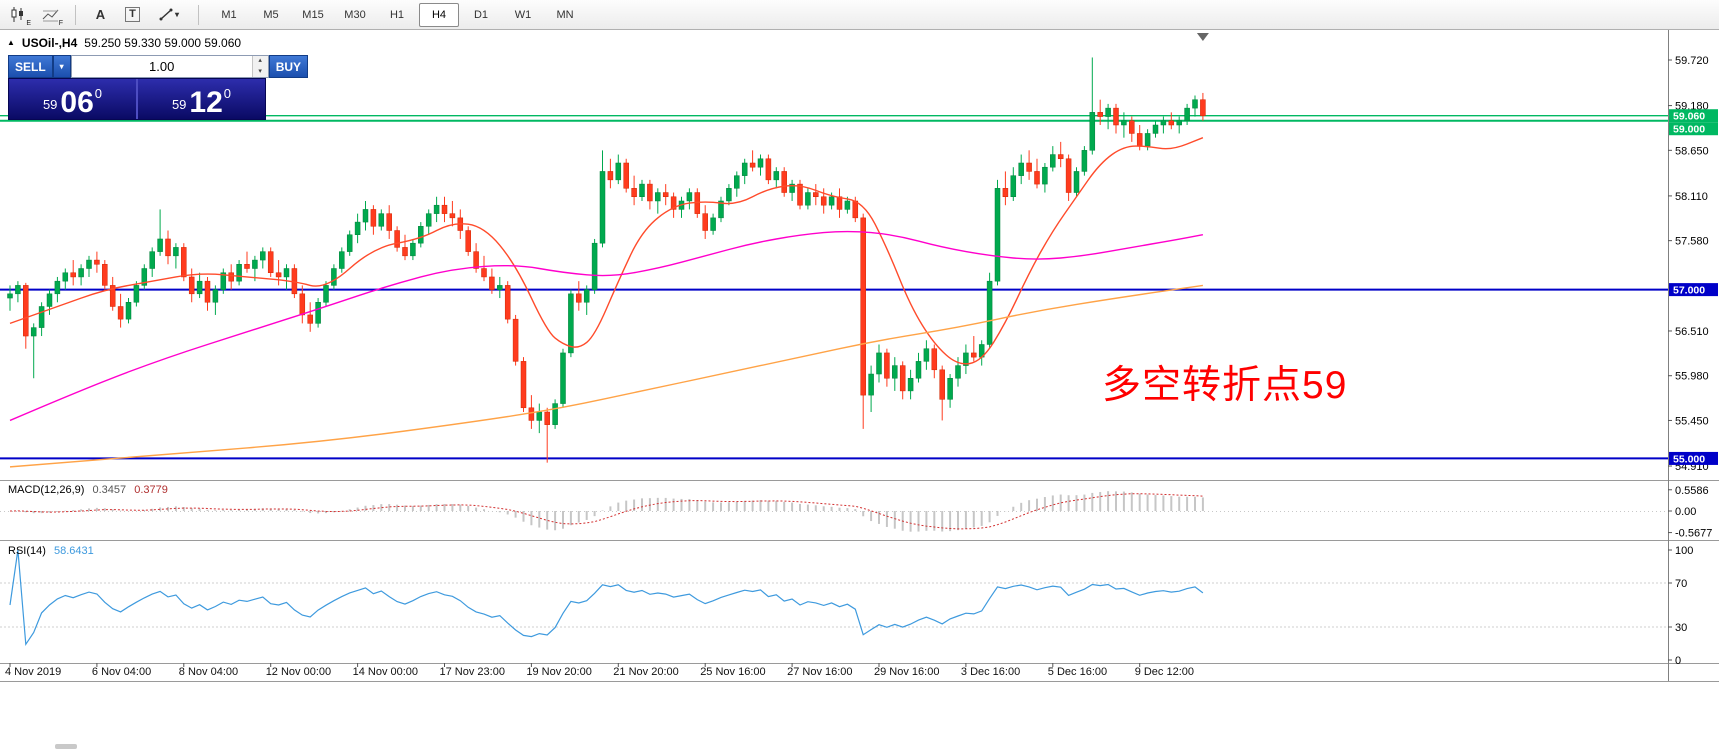 Image resolution: width=1719 pixels, height=751 pixels. I want to click on buy-price-prefix: 59, so click(179, 104).